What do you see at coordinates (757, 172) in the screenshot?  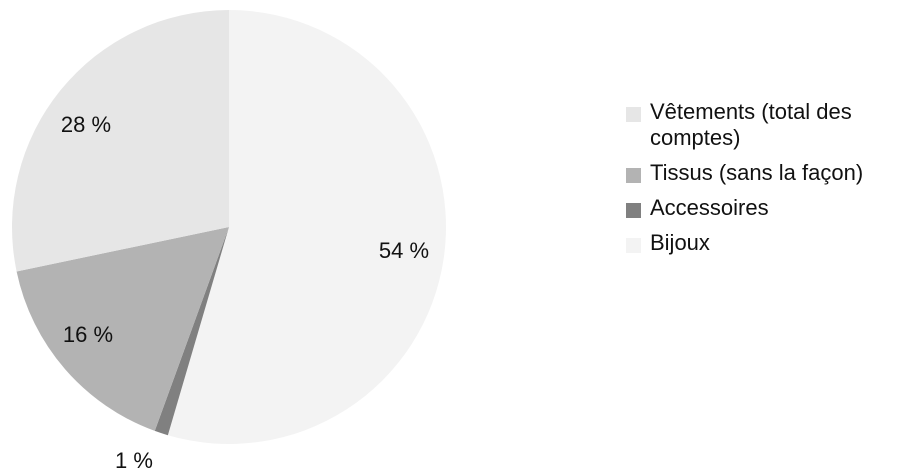 I see `legend-label-tissus: Tissus (sans la façon)` at bounding box center [757, 172].